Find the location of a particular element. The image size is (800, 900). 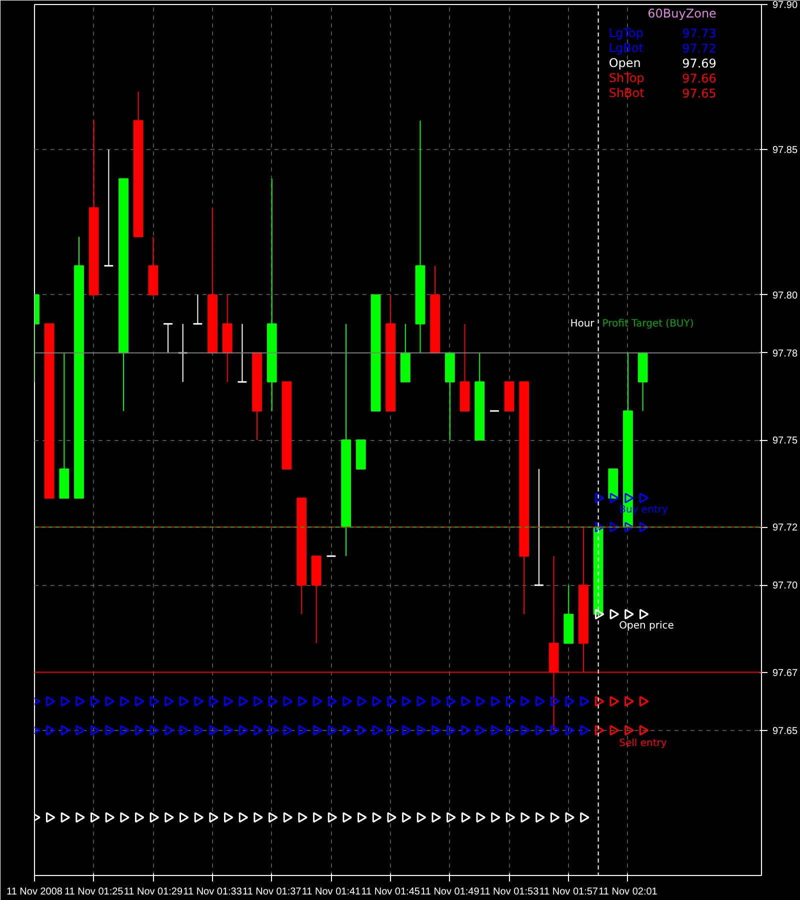

annotation: 60BuyZone is located at coordinates (682, 13).